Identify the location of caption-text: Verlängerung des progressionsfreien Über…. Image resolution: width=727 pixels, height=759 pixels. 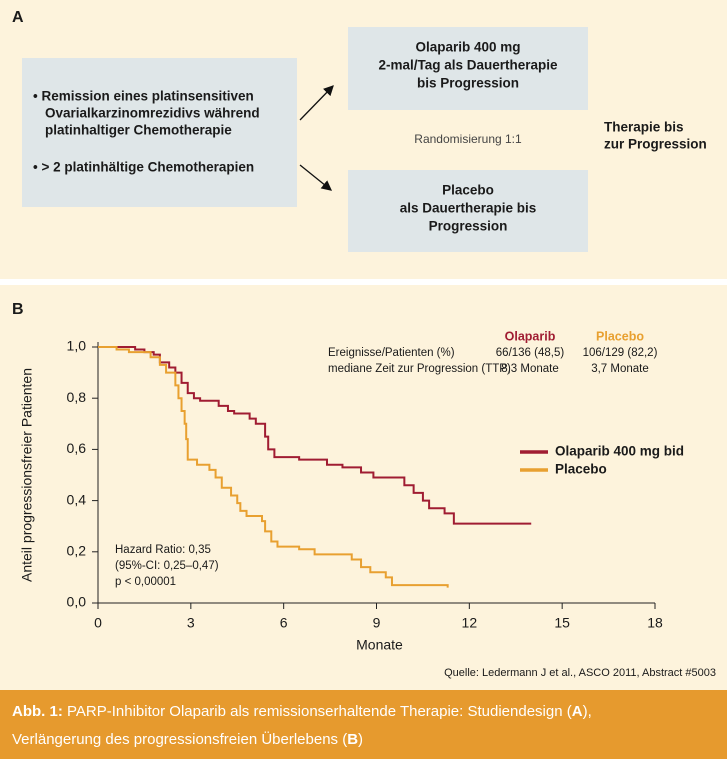
(179, 739).